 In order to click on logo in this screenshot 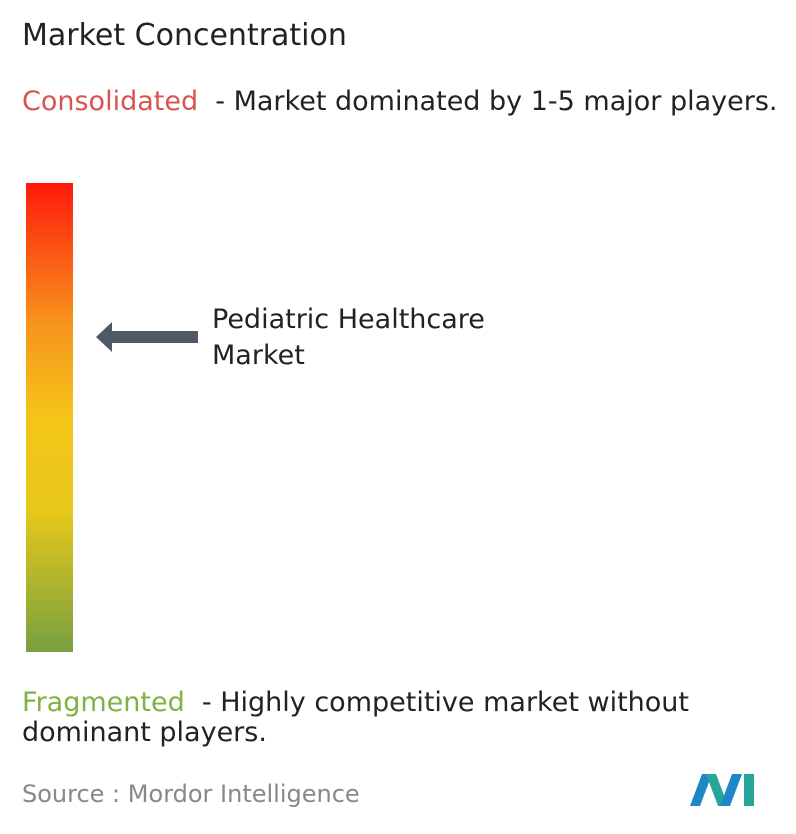, I will do `click(722, 790)`.